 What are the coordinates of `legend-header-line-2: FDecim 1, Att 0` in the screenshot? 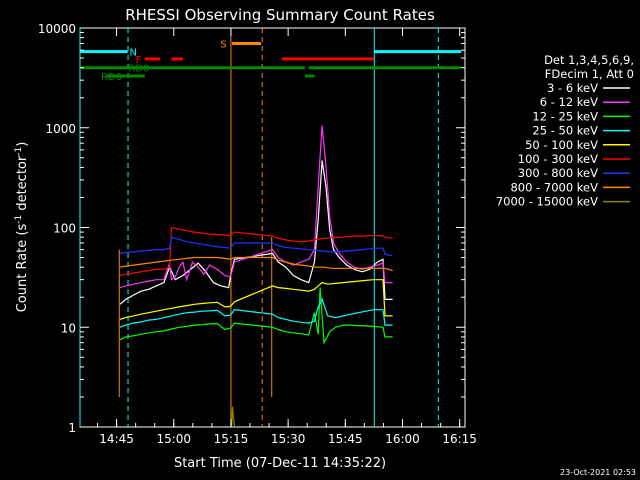 It's located at (589, 74).